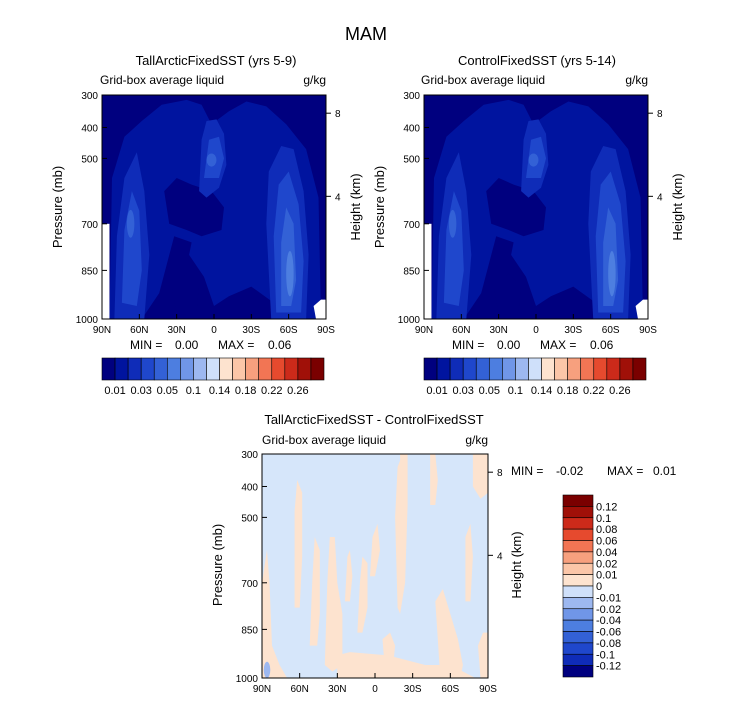  Describe the element at coordinates (606, 542) in the screenshot. I see `colorbar-label: 0.06` at that location.